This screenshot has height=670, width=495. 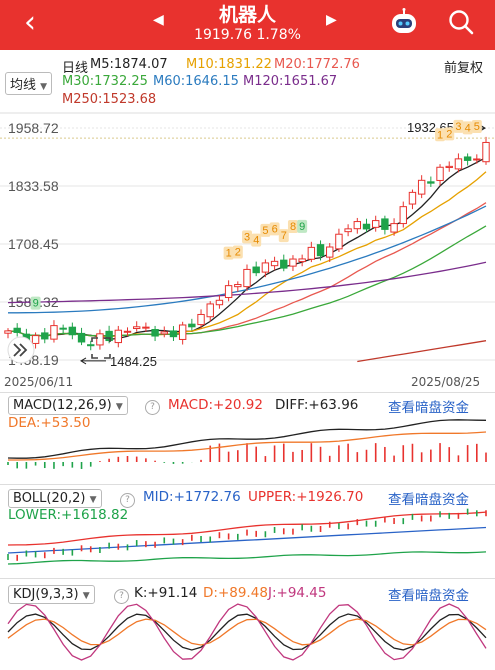 What do you see at coordinates (55, 498) in the screenshot?
I see `boll-indicator-select: BOLL(20,2) ▼` at bounding box center [55, 498].